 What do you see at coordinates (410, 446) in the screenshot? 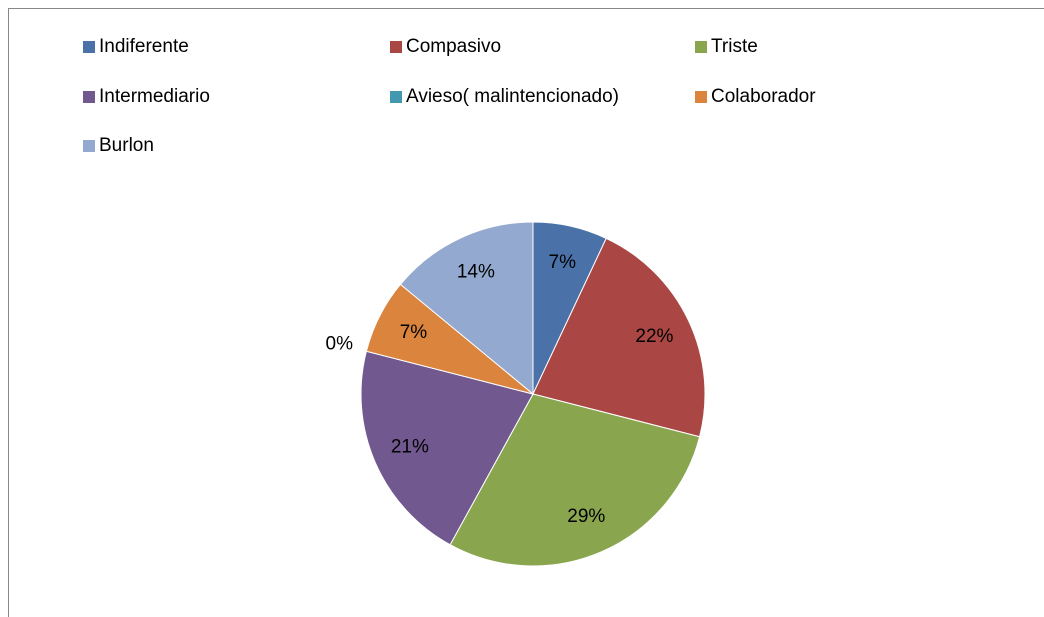
I see `data-label: 21%` at bounding box center [410, 446].